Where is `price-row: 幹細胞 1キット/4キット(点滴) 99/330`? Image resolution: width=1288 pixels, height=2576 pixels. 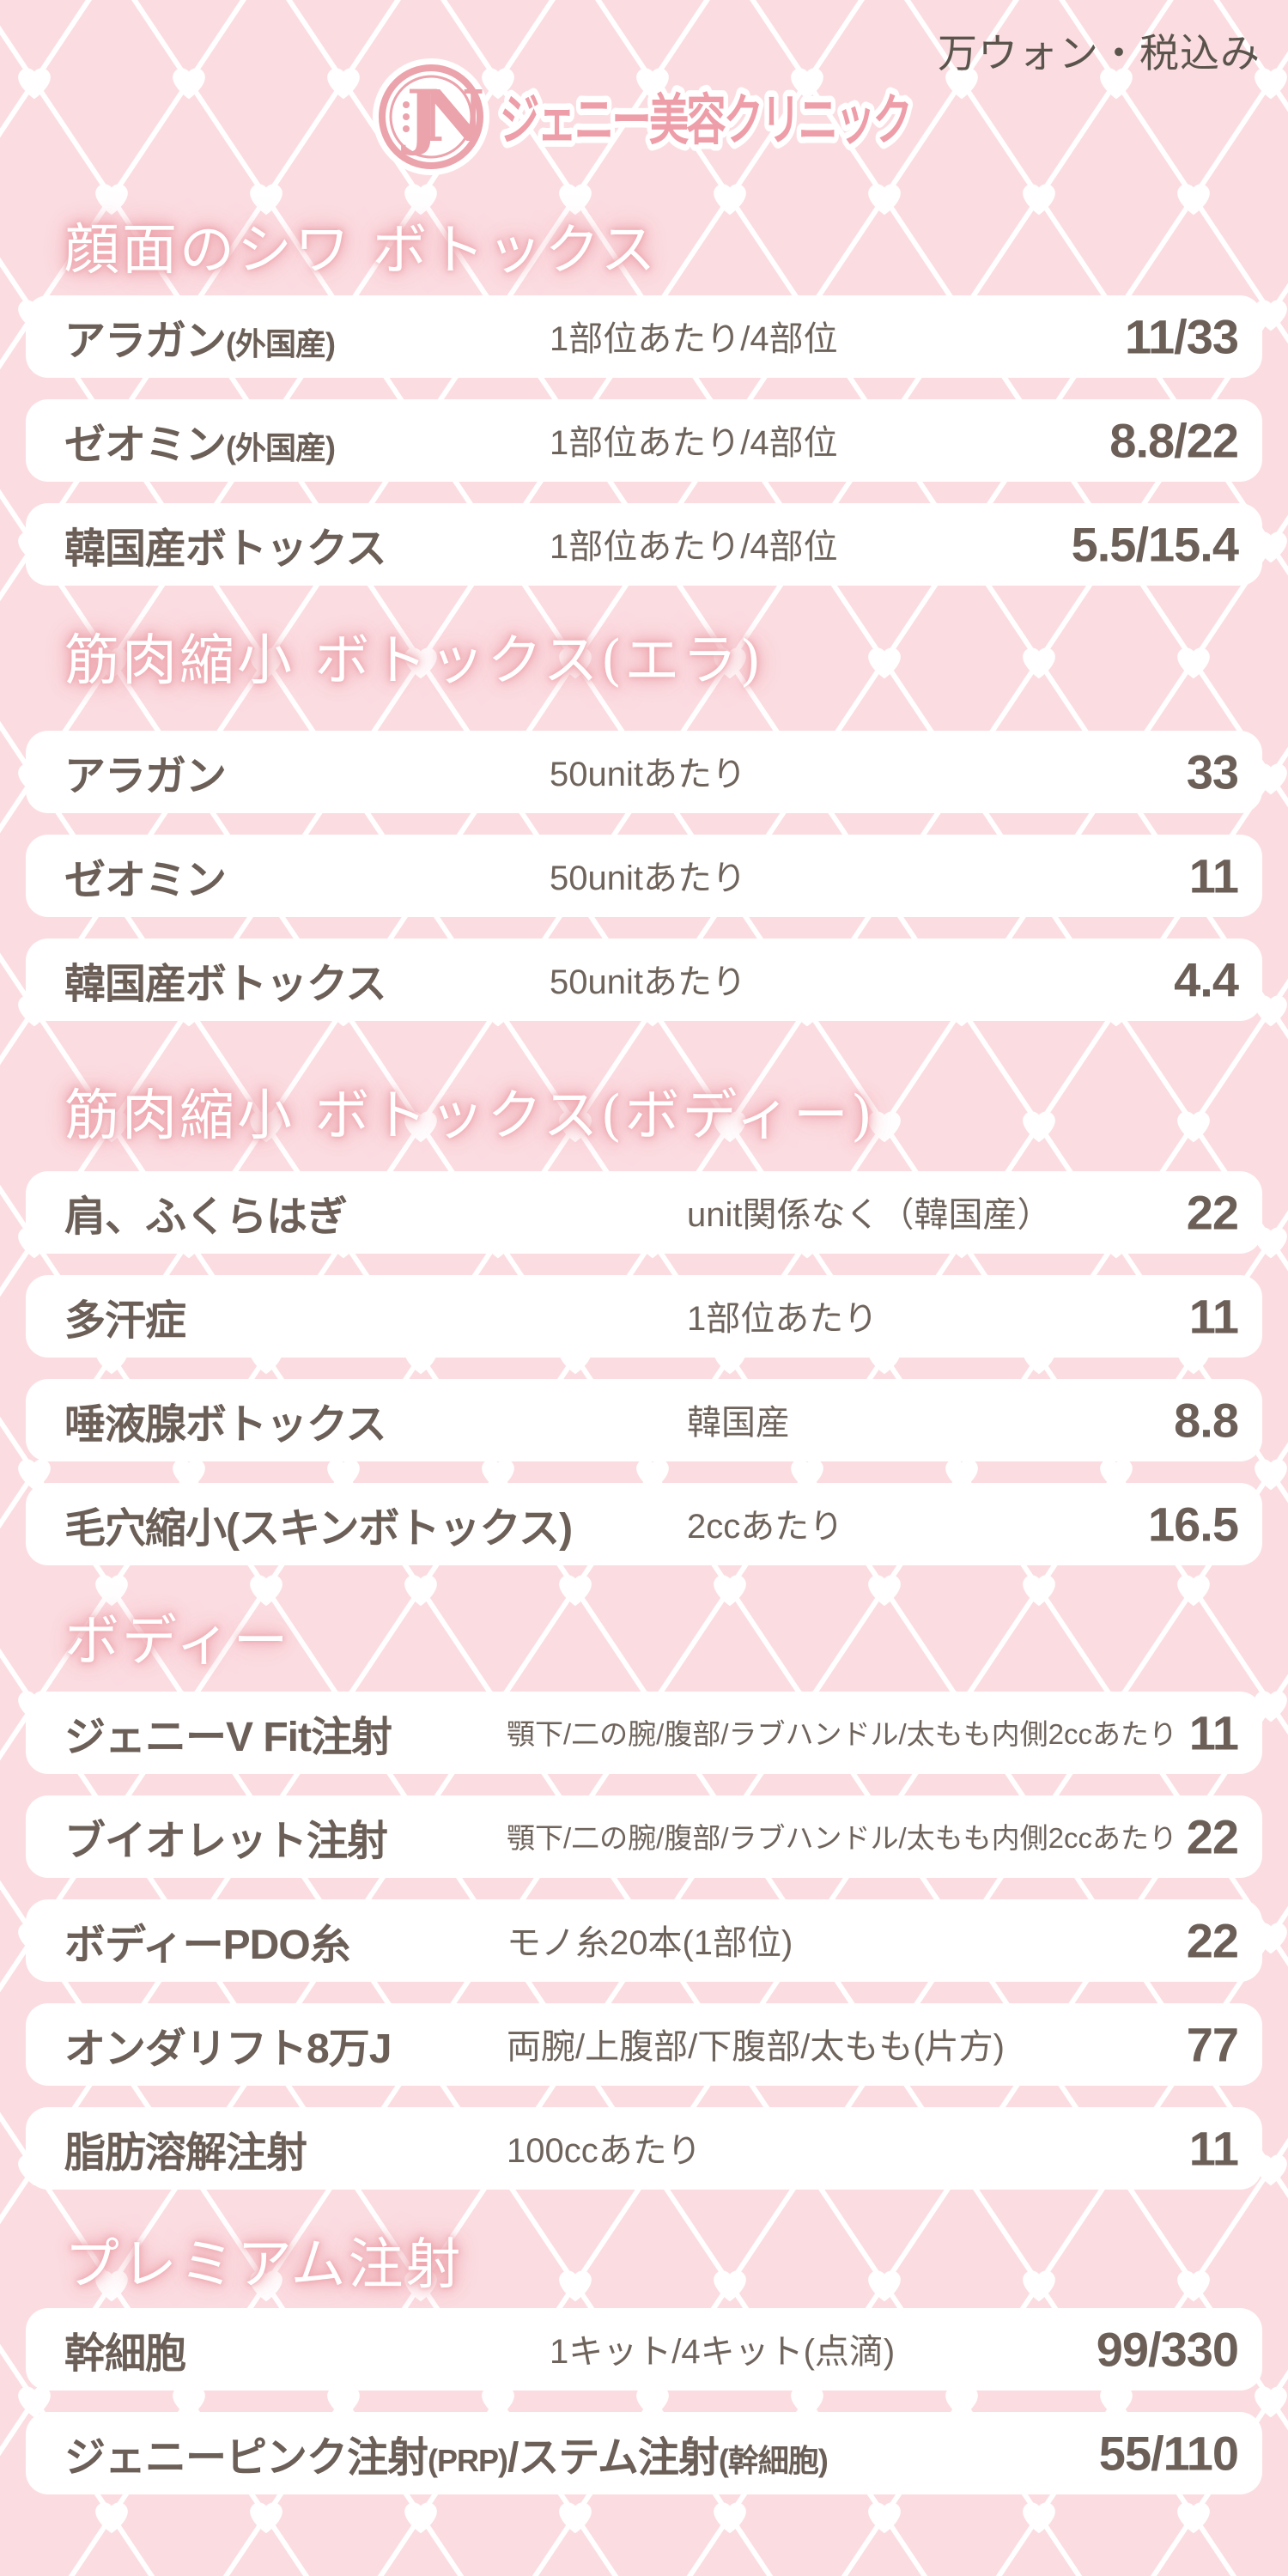
price-row: 幹細胞 1キット/4キット(点滴) 99/330 is located at coordinates (644, 2349).